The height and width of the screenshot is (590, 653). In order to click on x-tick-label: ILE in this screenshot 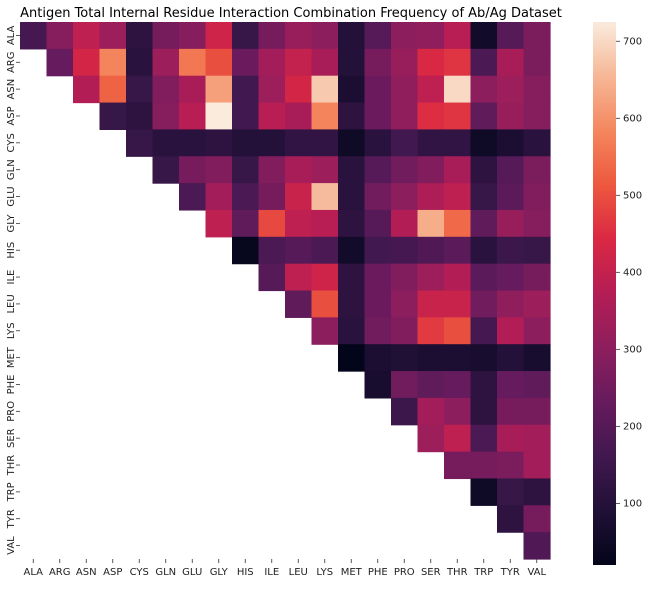, I will do `click(271, 572)`.